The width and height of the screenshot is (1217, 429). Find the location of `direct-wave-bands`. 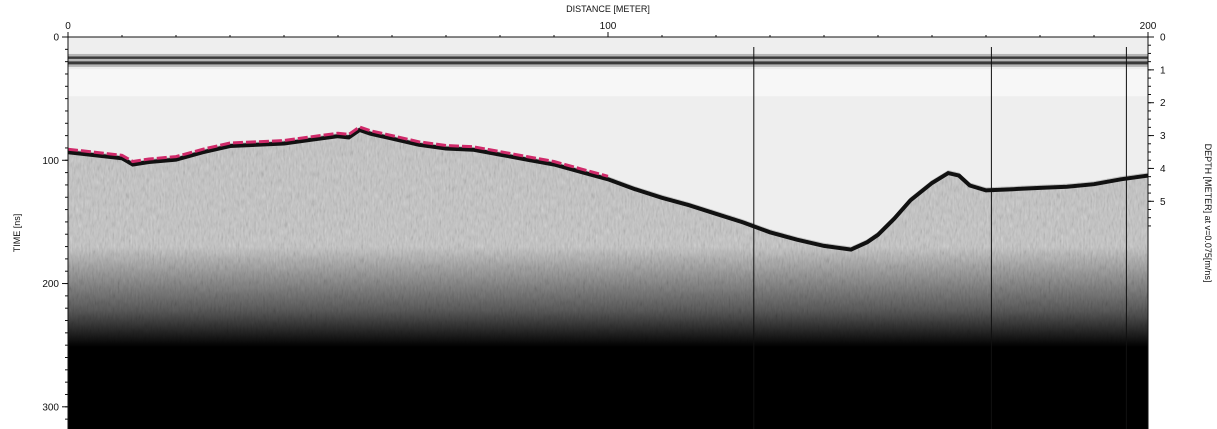

direct-wave-bands is located at coordinates (608, 75).